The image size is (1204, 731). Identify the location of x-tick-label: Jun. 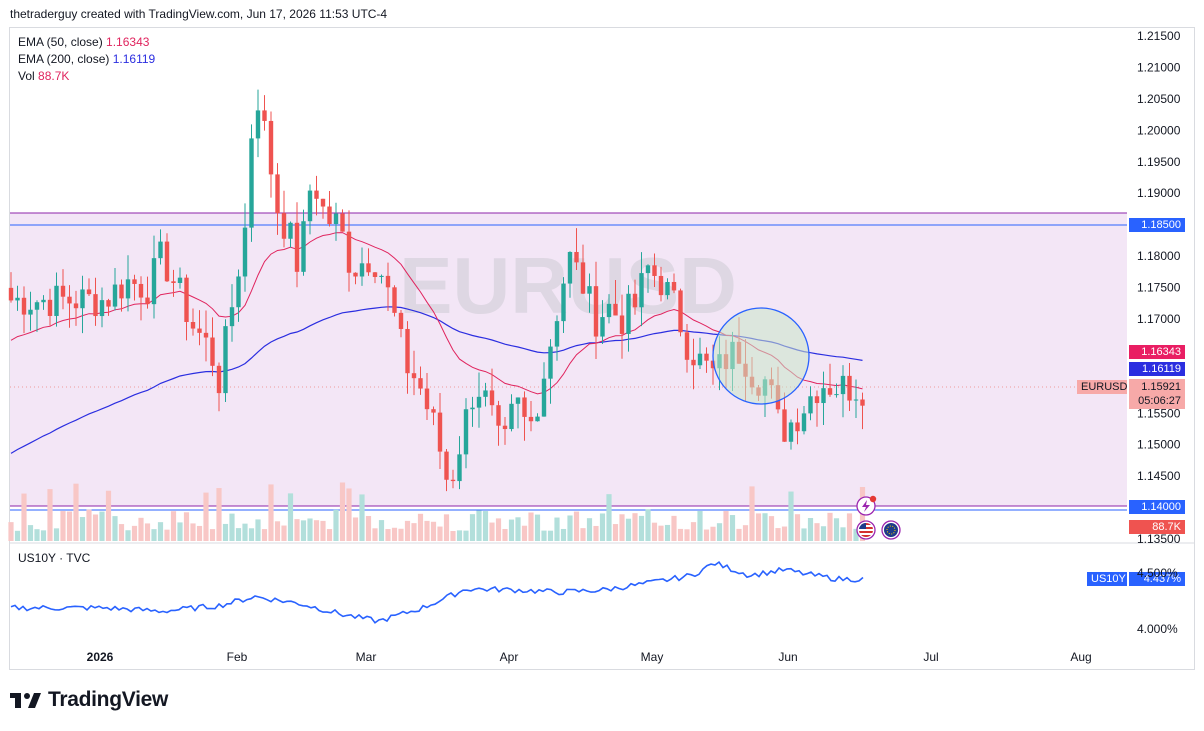
(787, 657).